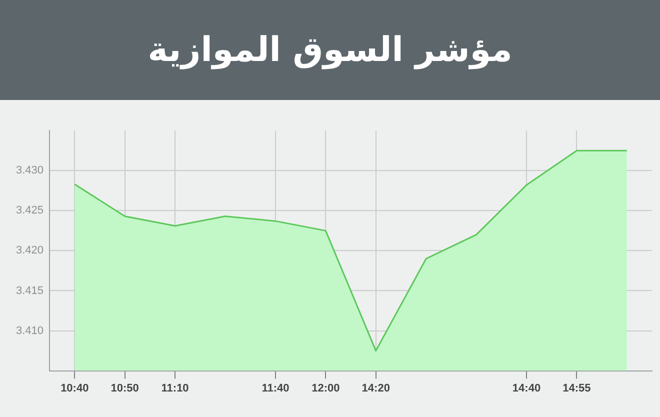  What do you see at coordinates (30, 250) in the screenshot?
I see `y-tick-label: 3.420` at bounding box center [30, 250].